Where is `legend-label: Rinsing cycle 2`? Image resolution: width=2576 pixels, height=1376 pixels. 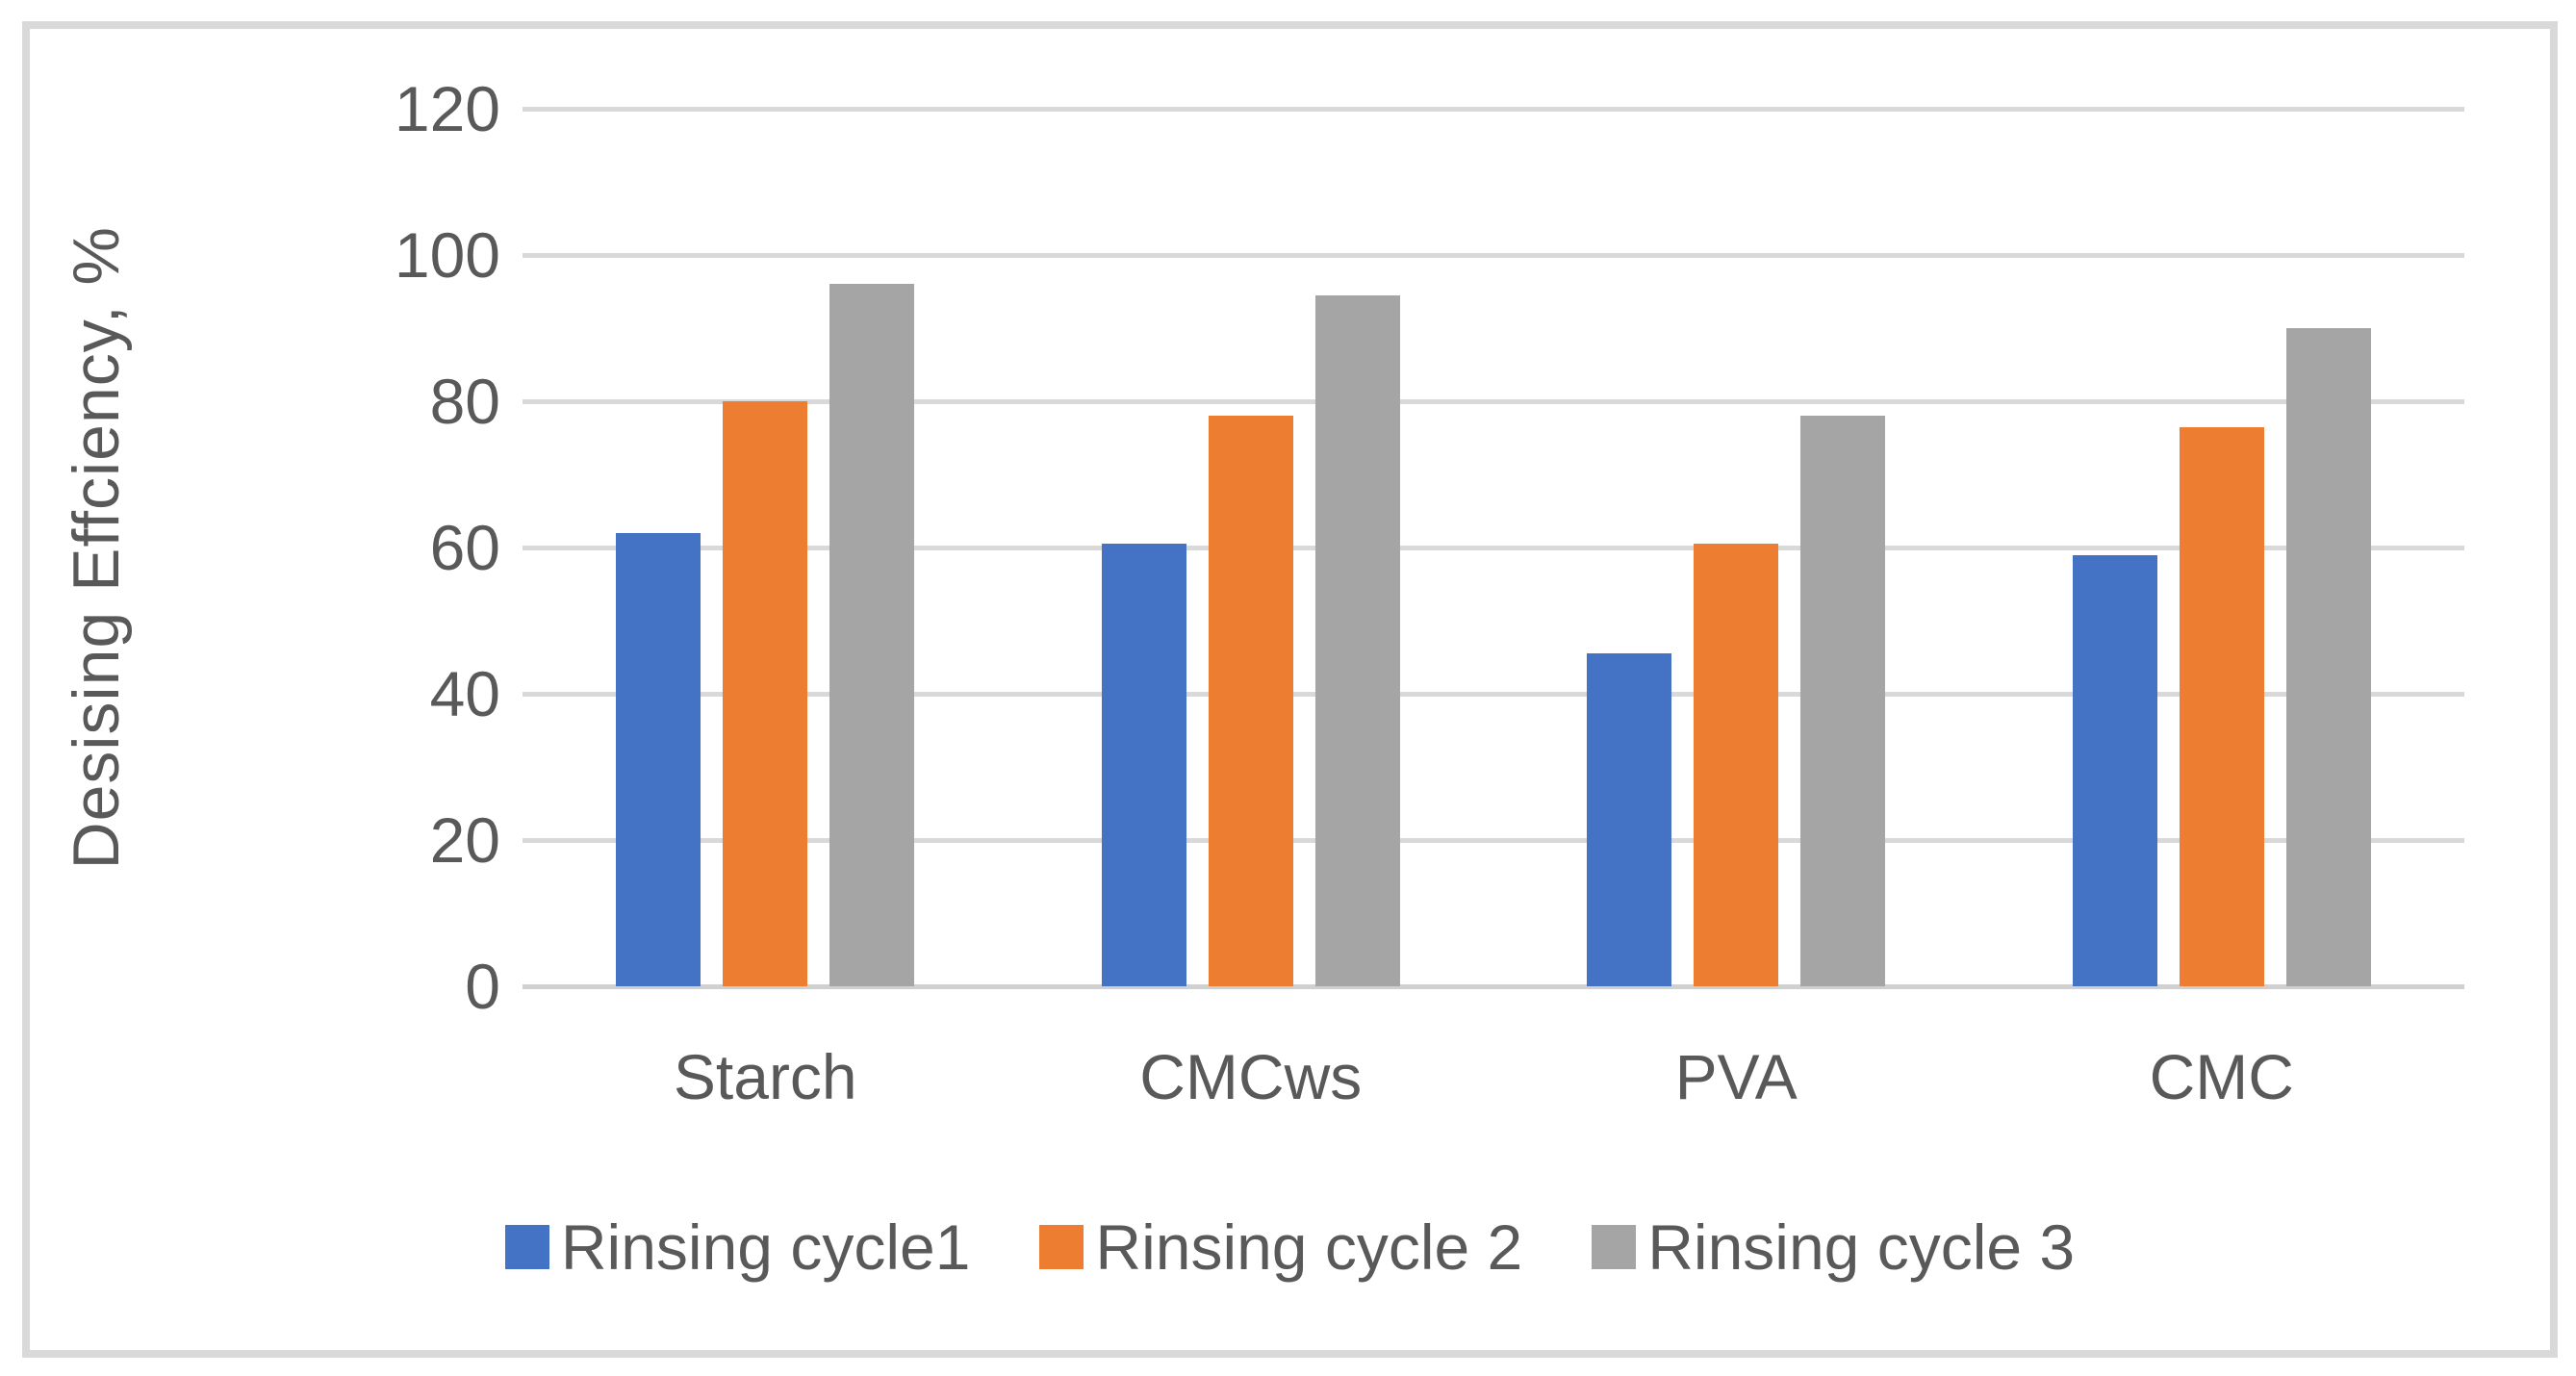
legend-label: Rinsing cycle 2 is located at coordinates (1309, 1247).